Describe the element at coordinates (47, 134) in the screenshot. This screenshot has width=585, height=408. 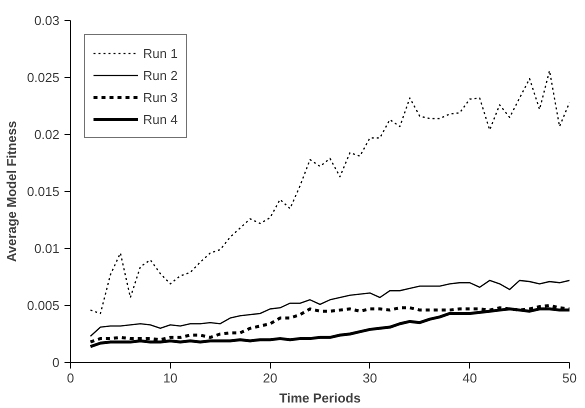
I see `y-tick-label: 0.02` at that location.